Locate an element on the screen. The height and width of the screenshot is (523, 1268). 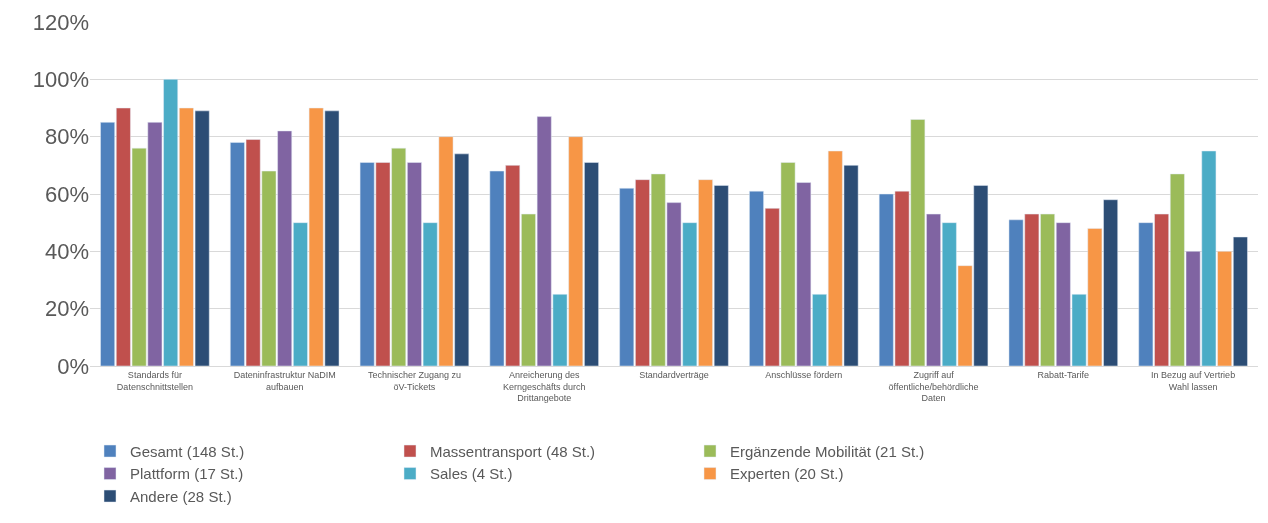
y-tick-label: 0% is located at coordinates (73, 366).